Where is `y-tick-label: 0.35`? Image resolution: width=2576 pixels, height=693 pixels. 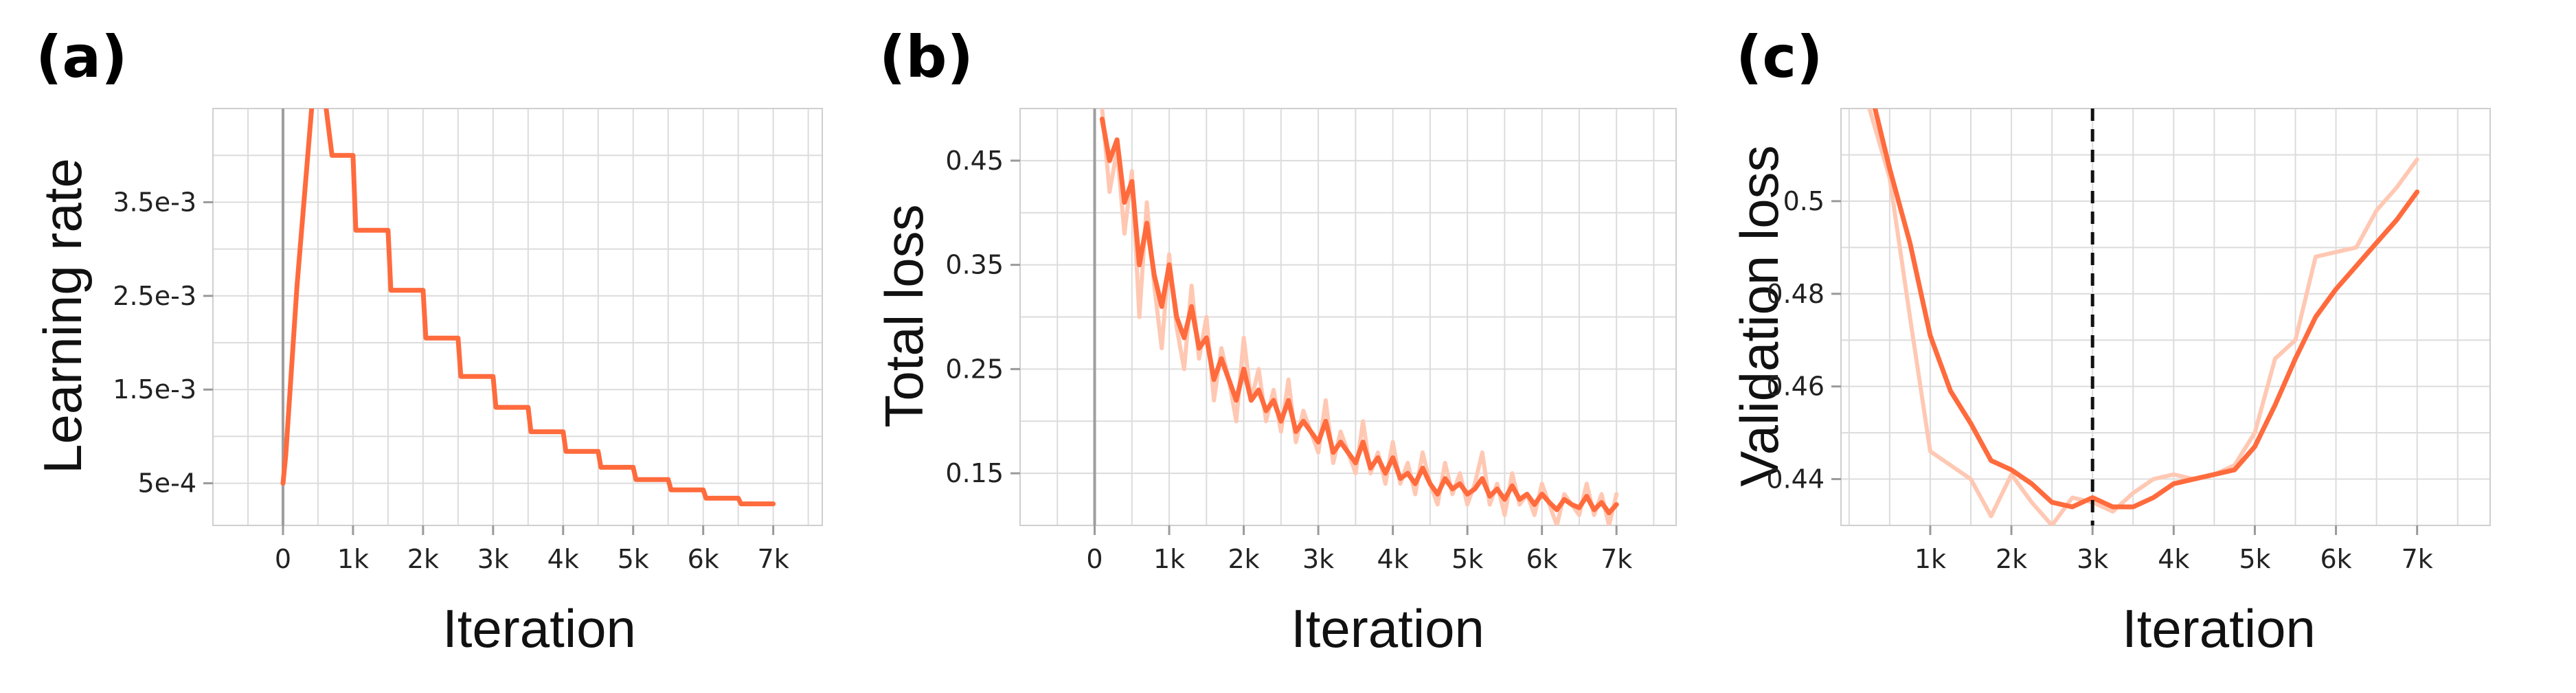
y-tick-label: 0.35 is located at coordinates (974, 265).